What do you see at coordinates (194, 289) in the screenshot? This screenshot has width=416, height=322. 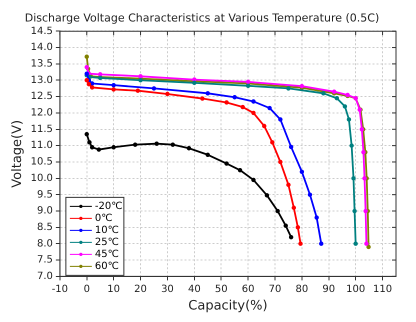 I see `x-tick-label: 40` at bounding box center [194, 289].